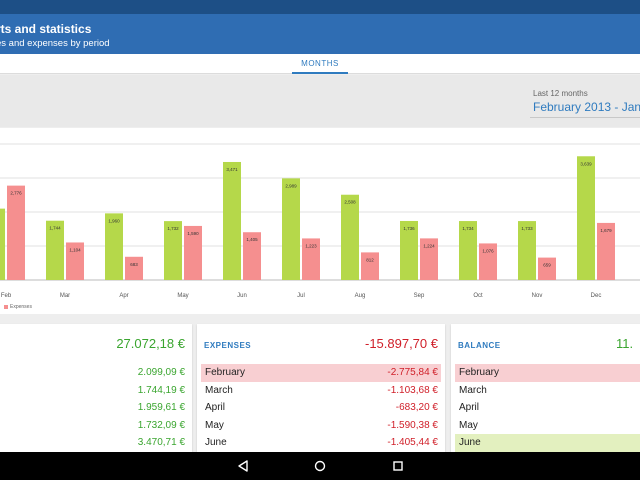  I want to click on income-row: 1.732,09 €, so click(94, 426).